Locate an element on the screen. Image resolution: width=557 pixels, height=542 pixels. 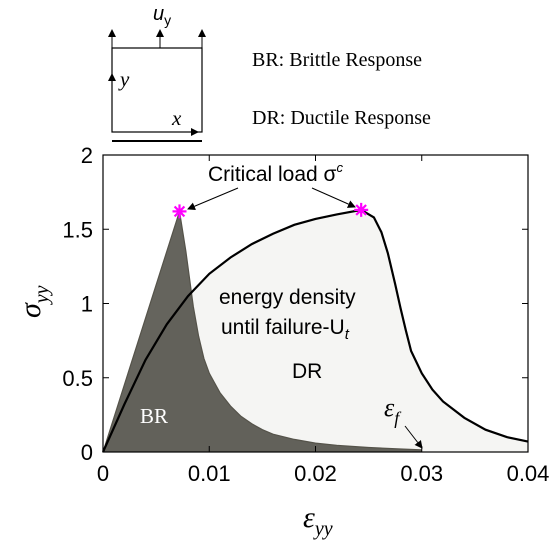
x-tick-label: 0.01 is located at coordinates (209, 473).